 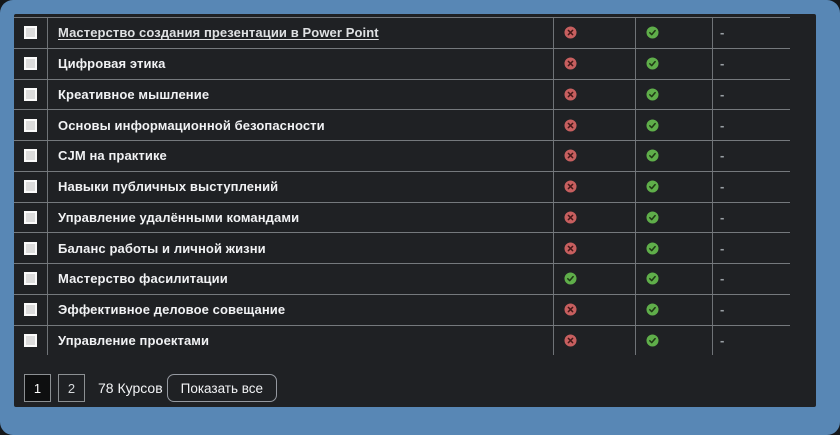 What do you see at coordinates (402, 340) in the screenshot?
I see `table-row: Управление проектами -` at bounding box center [402, 340].